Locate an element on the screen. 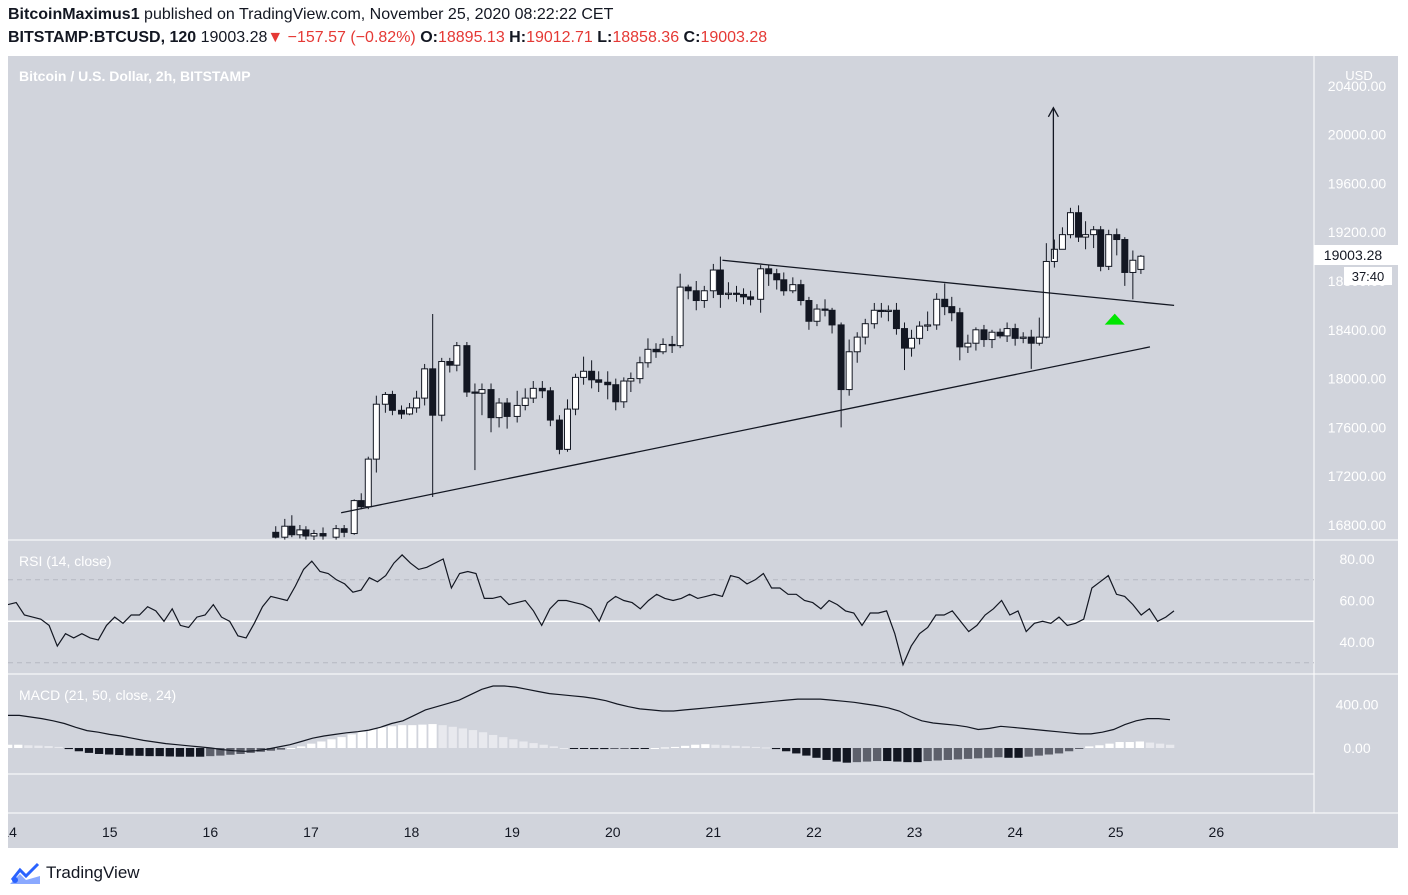 Image resolution: width=1408 pixels, height=895 pixels. close-value: 19003.28 is located at coordinates (734, 37).